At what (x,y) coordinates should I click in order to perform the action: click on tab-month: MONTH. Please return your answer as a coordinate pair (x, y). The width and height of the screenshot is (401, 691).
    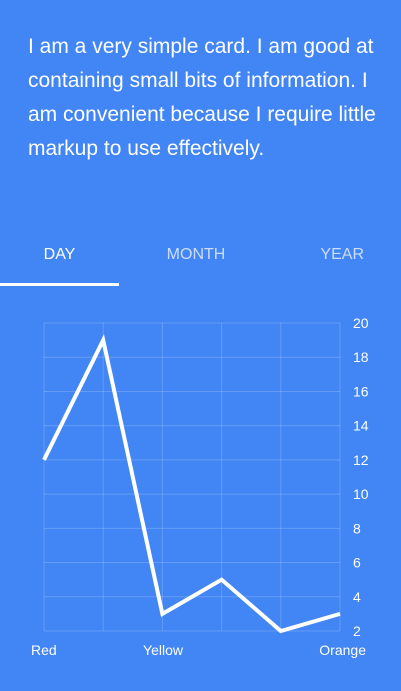
    Looking at the image, I should click on (196, 254).